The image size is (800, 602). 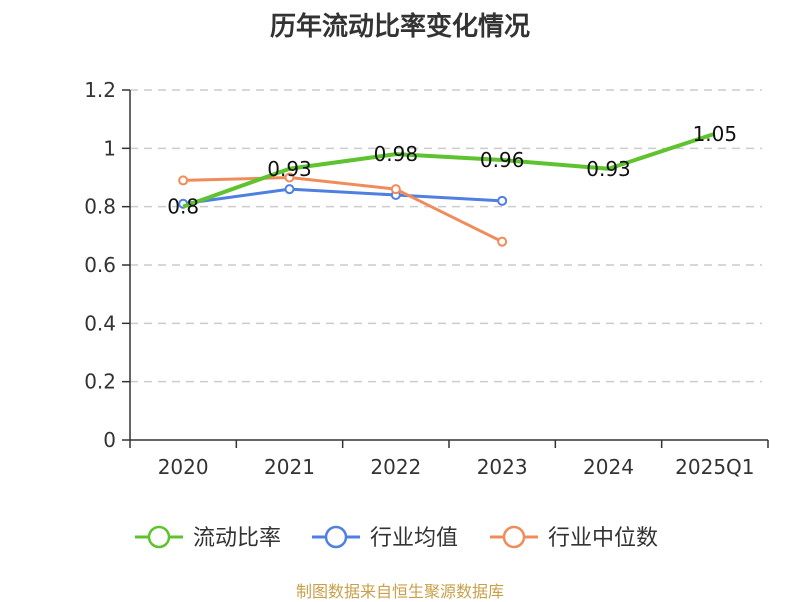 What do you see at coordinates (183, 467) in the screenshot?
I see `x-tick-label: 2020` at bounding box center [183, 467].